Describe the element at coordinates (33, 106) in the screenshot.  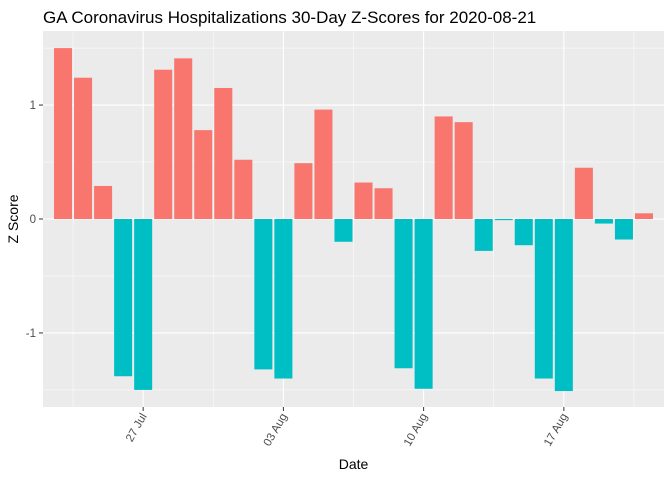
I see `y-tick-label: 1` at that location.